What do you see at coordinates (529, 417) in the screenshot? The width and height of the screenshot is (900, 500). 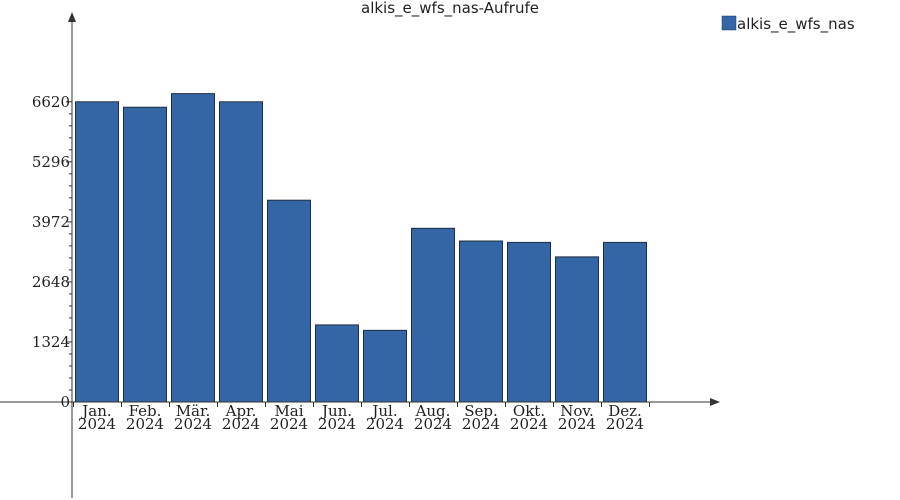 I see `x-tick-label-9: Okt. 2024` at bounding box center [529, 417].